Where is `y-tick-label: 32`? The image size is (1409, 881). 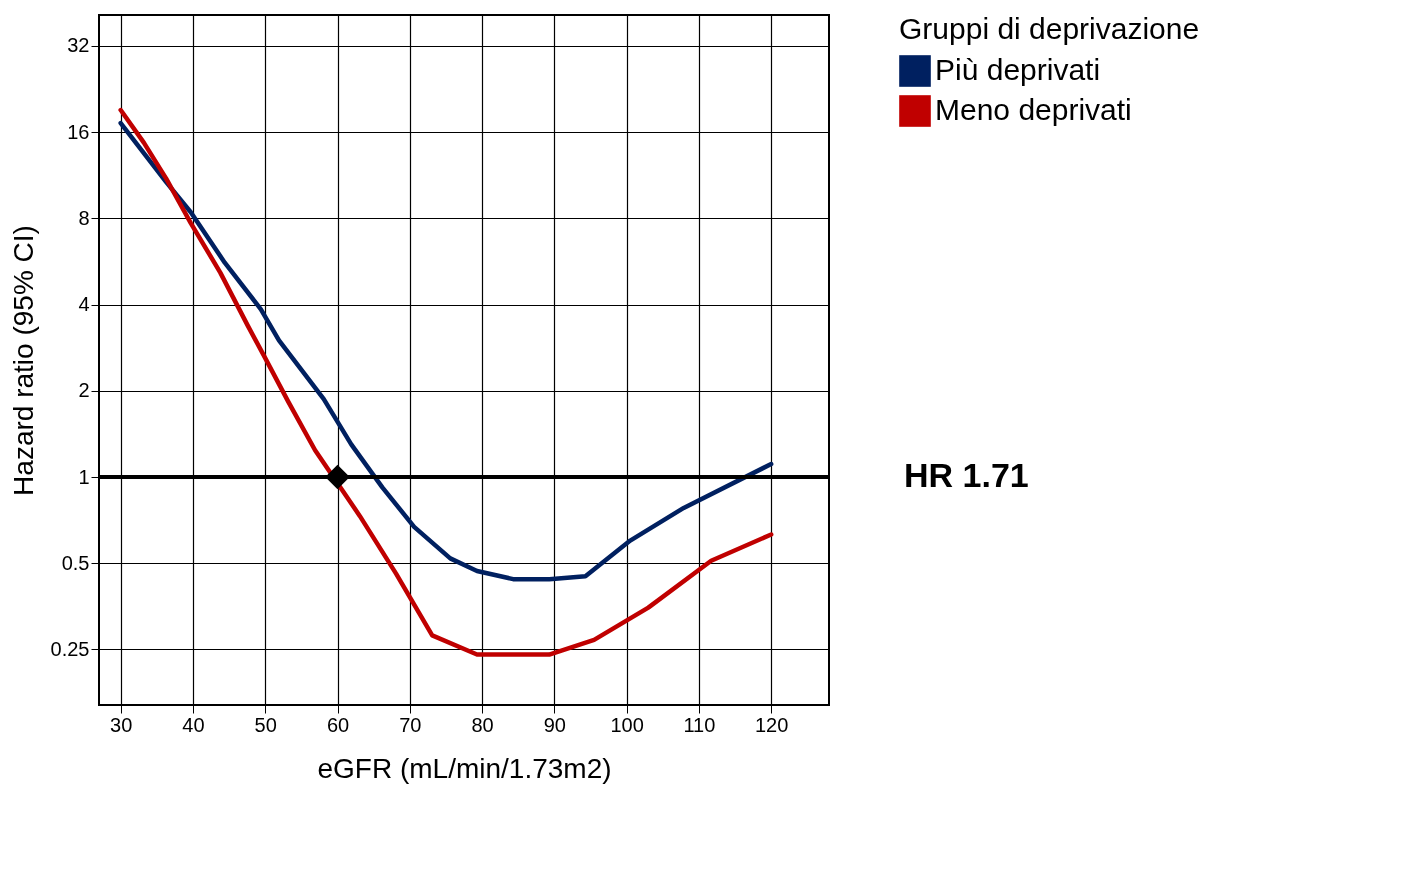
y-tick-label: 32 is located at coordinates (78, 45).